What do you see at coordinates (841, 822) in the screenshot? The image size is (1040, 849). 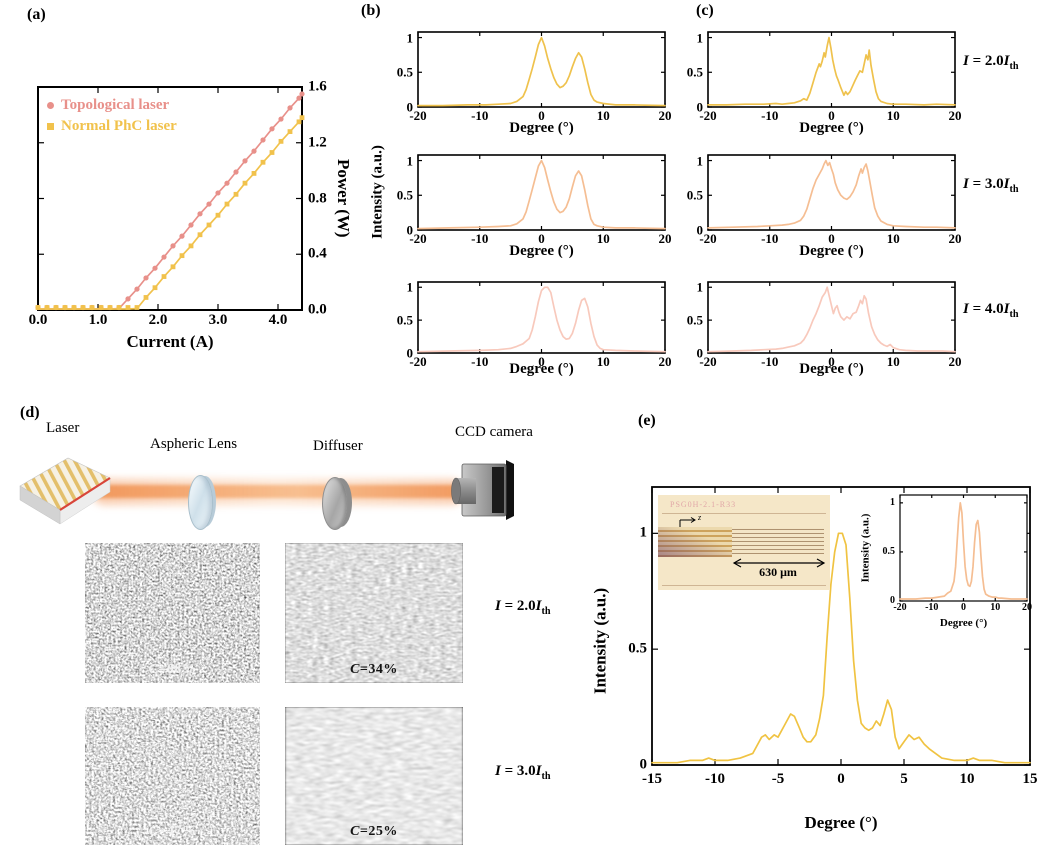 I see `panel-e-xlabel: Degree (°)` at bounding box center [841, 822].